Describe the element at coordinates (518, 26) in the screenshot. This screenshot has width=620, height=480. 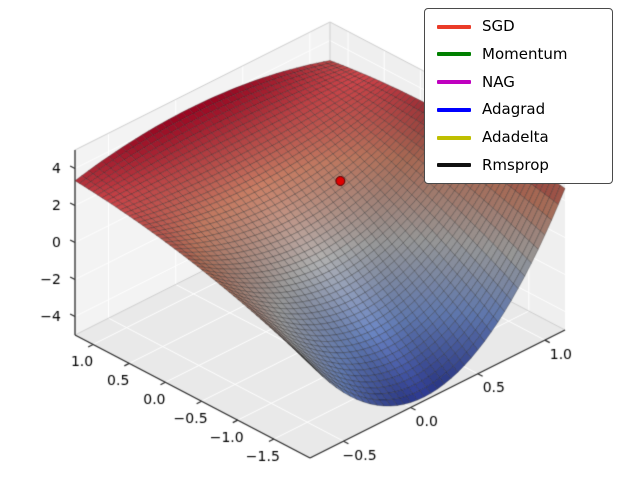
I see `legend-item: SGD` at that location.